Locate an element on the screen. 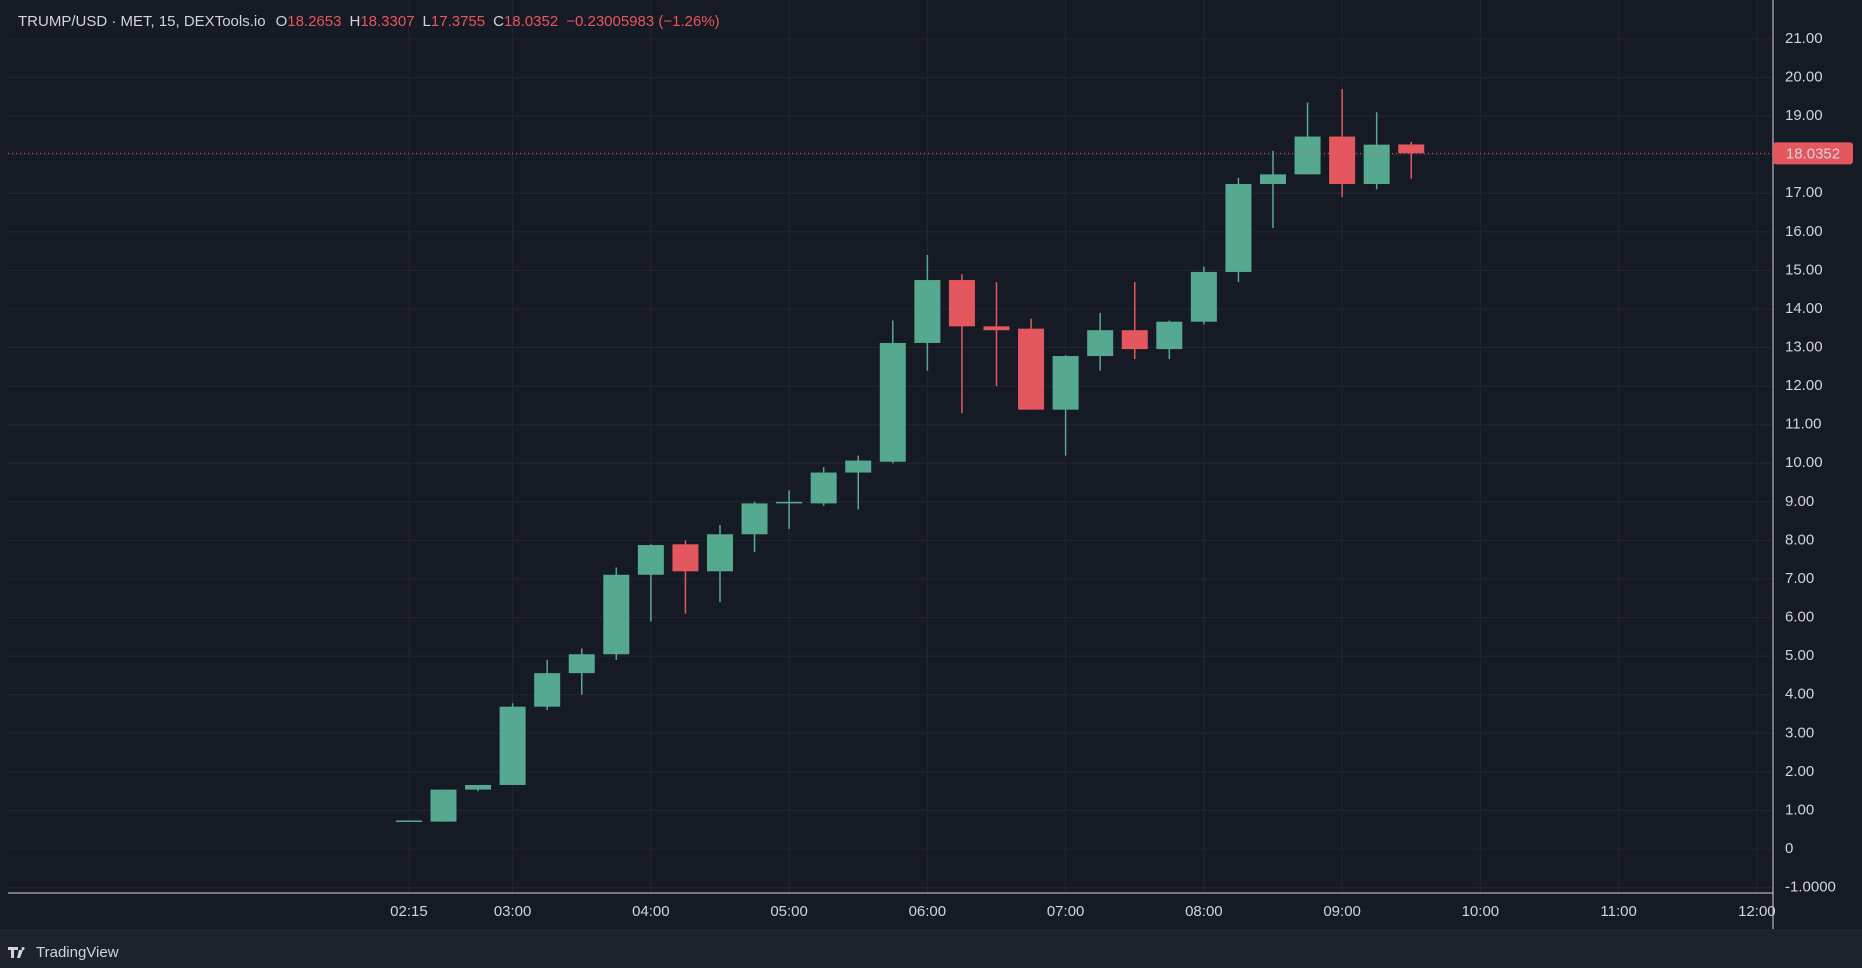 Image resolution: width=1862 pixels, height=968 pixels. change: −0.23005983 (−1.26%) is located at coordinates (642, 21).